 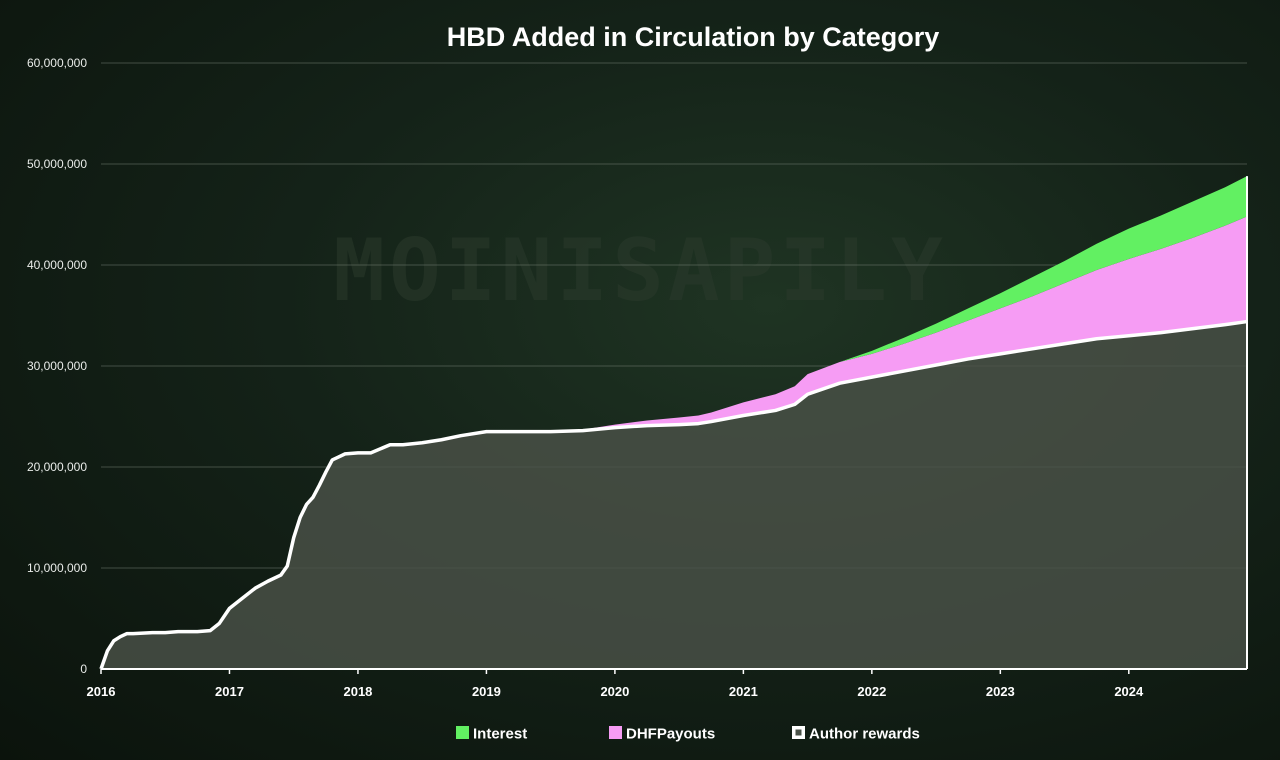 I want to click on y-tick-label: 0, so click(x=83, y=669).